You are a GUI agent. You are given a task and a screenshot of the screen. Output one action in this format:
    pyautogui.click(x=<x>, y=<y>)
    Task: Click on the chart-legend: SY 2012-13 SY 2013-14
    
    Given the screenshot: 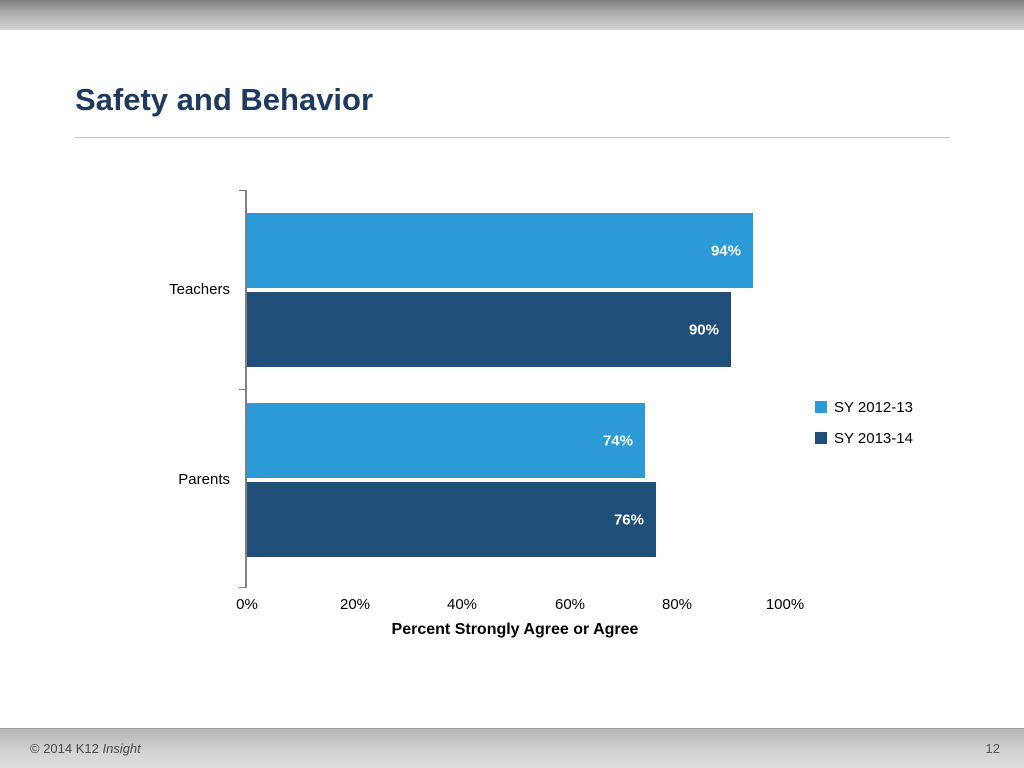 What is the action you would take?
    pyautogui.click(x=864, y=427)
    